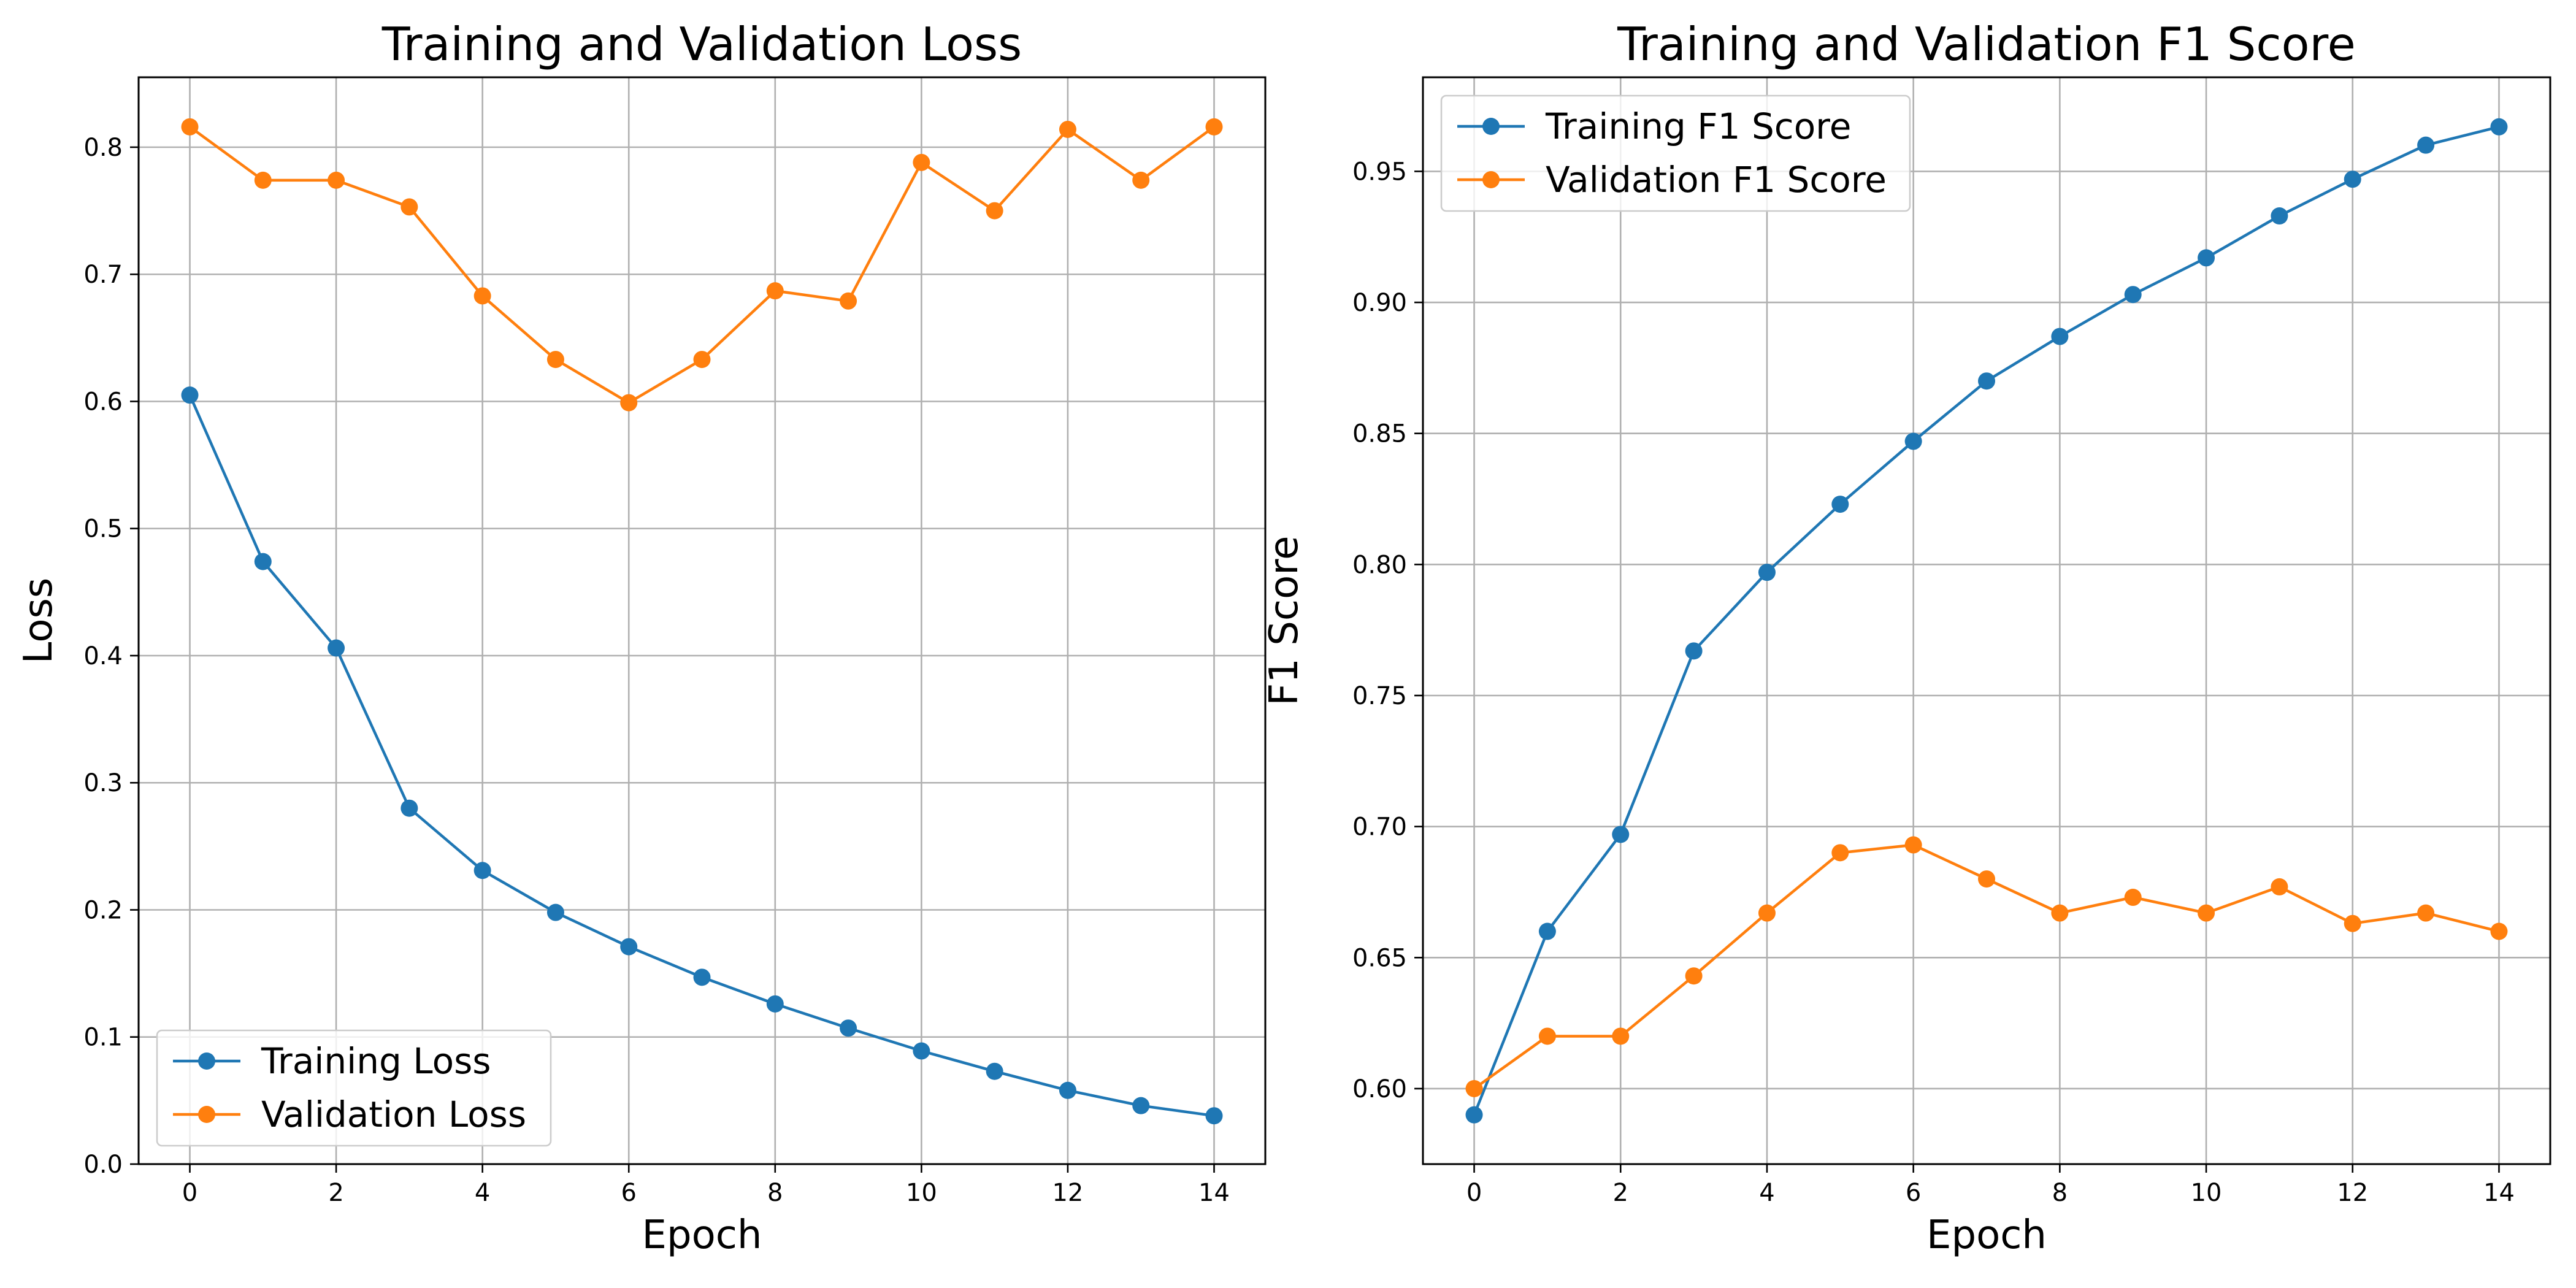 The height and width of the screenshot is (1288, 2576). Describe the element at coordinates (2206, 1193) in the screenshot. I see `x-tick-label: 10` at that location.